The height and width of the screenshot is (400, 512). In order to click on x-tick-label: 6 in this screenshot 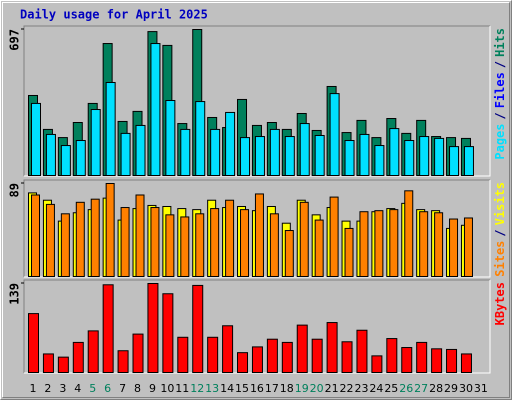, I will do `click(107, 388)`.